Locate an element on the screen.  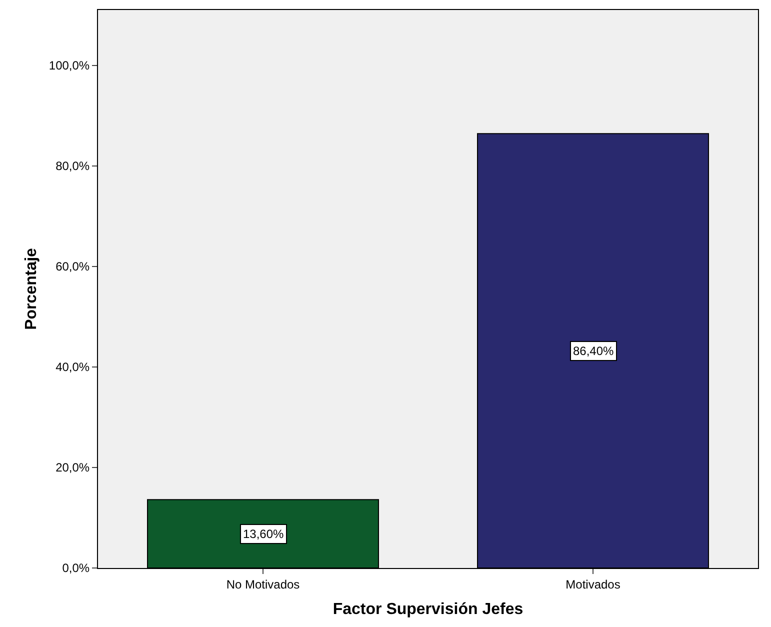
y-tick-label: 0,0% is located at coordinates (76, 568).